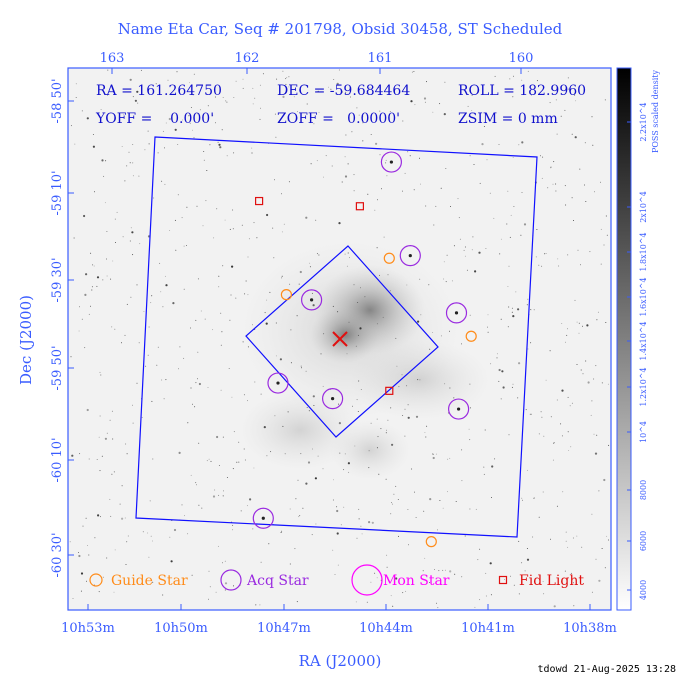  What do you see at coordinates (154, 119) in the screenshot?
I see `info-yoff: YOFF = 0.000'` at bounding box center [154, 119].